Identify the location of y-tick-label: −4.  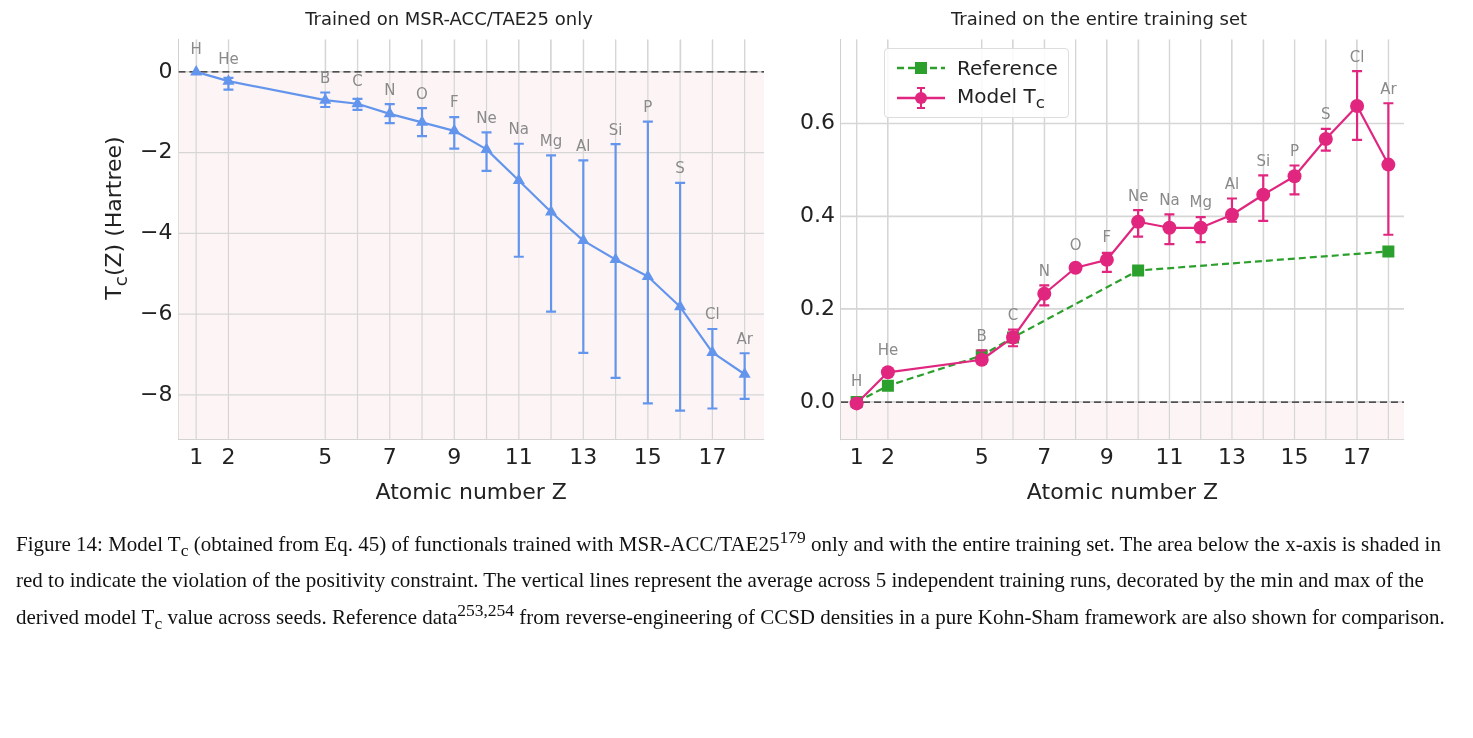
(156, 232).